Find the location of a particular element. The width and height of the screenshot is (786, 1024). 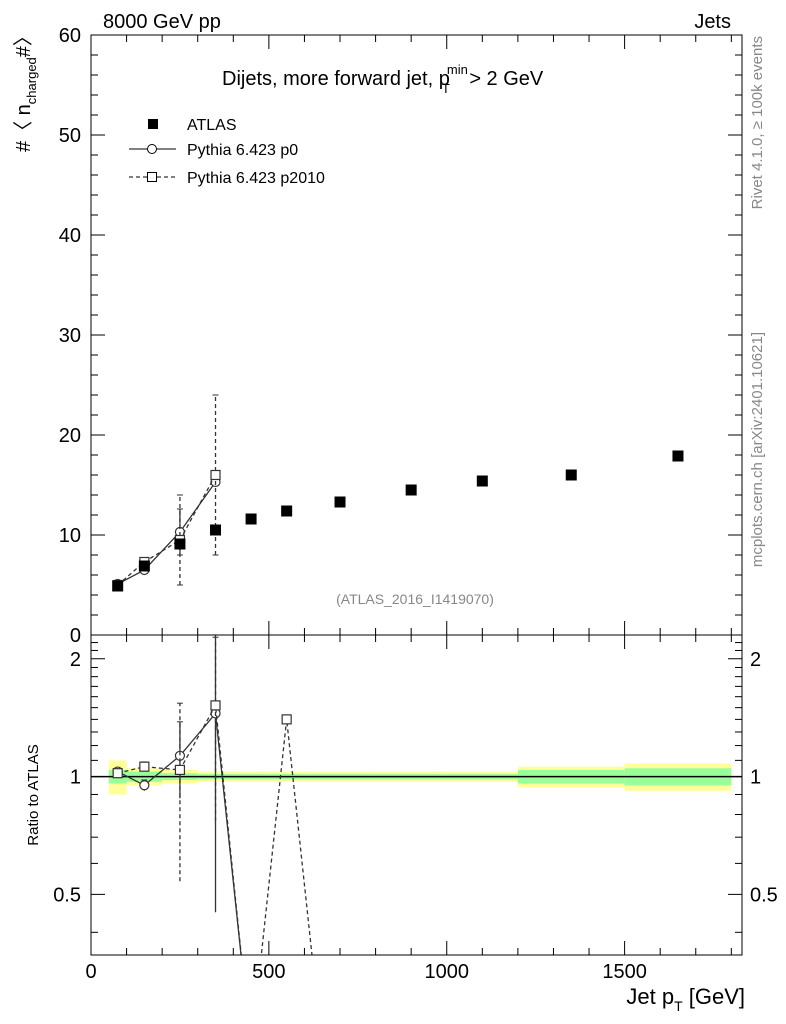

y-tick-label: 60 is located at coordinates (70, 36).